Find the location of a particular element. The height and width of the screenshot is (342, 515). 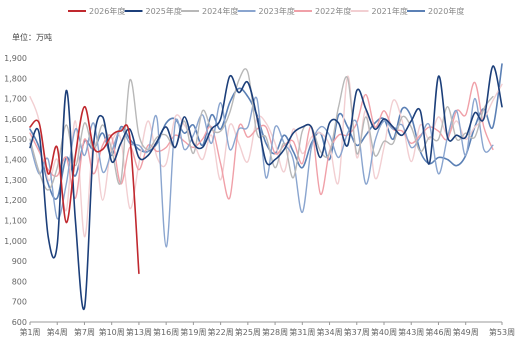

x-tick-label: 第31周 is located at coordinates (302, 332).